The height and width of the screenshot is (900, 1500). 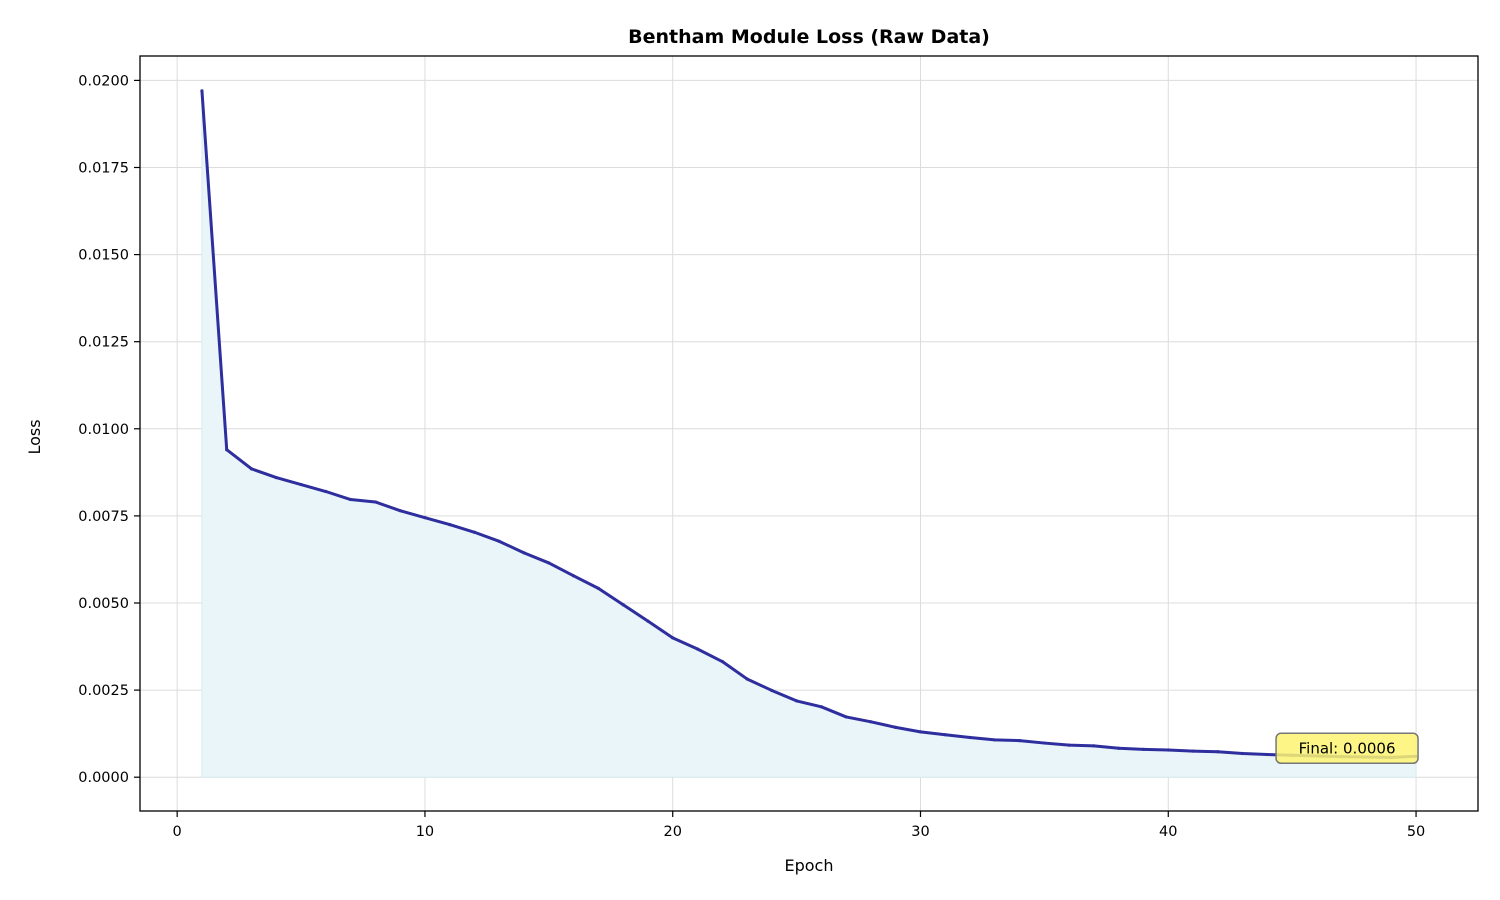 I want to click on final-annotation-box, so click(x=1347, y=748).